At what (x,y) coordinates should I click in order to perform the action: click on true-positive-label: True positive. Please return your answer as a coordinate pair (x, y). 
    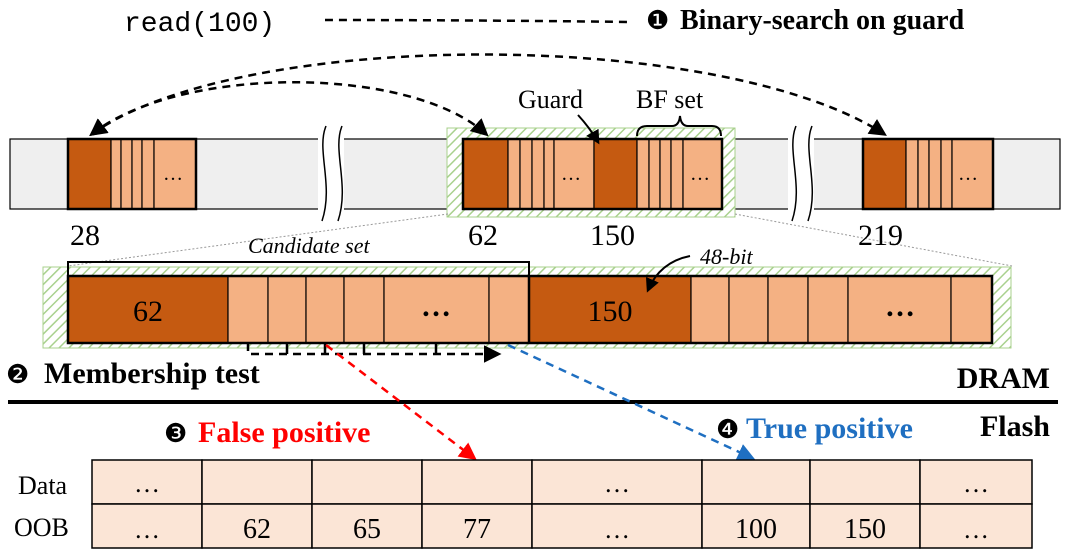
    Looking at the image, I should click on (829, 428).